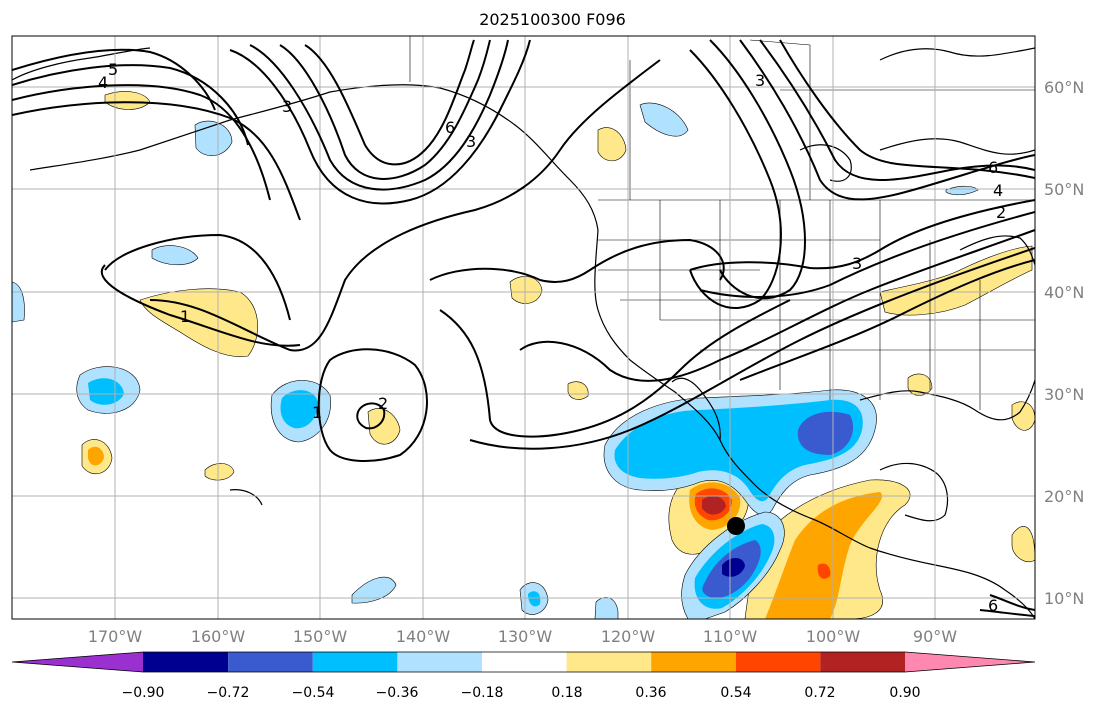 The image size is (1105, 712). Describe the element at coordinates (228, 693) in the screenshot. I see `colorbar-label: −0.72` at that location.